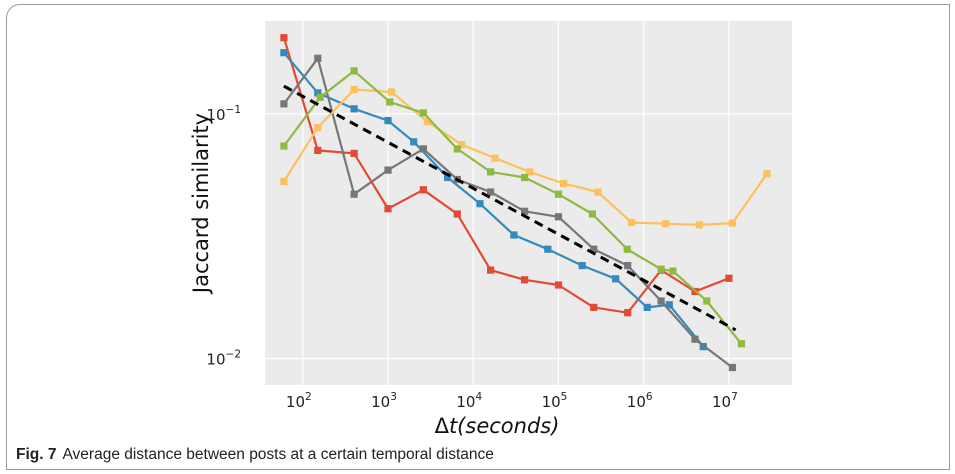 The height and width of the screenshot is (474, 955). I want to click on x-tick-label-4: 10⁶, so click(640, 401).